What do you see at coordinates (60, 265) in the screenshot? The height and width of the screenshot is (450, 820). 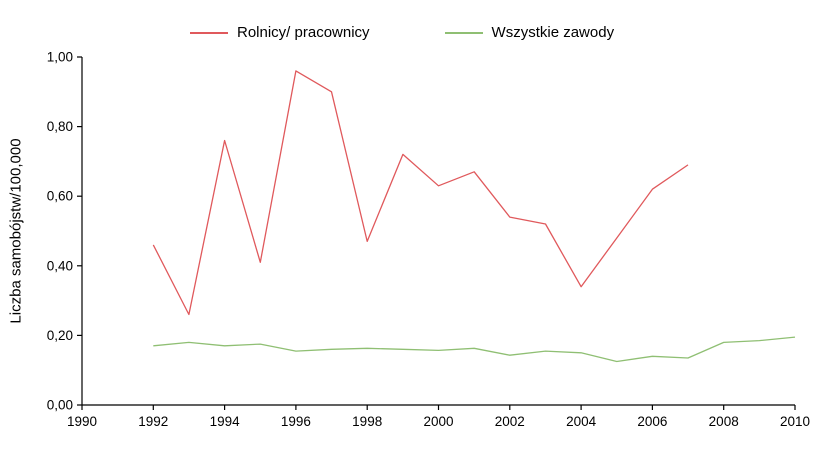 I see `y-tick-label: 0,40` at bounding box center [60, 265].